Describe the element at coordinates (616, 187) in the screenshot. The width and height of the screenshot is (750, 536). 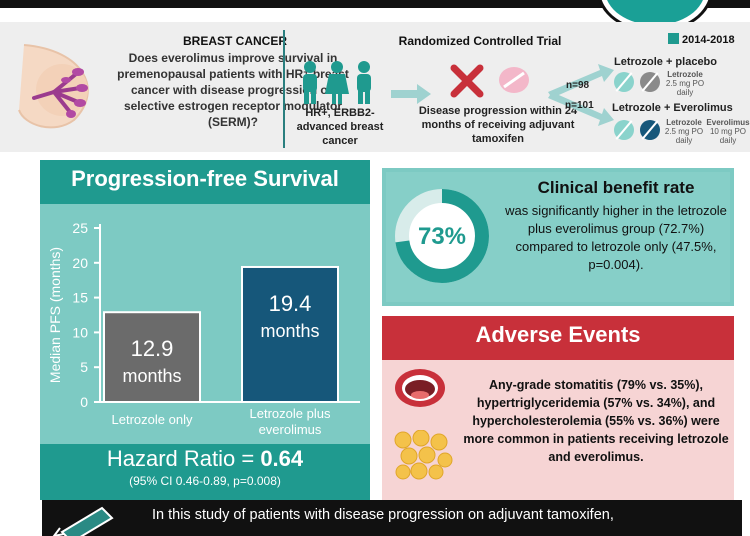
I see `cbr-title: Clinical benefit rate` at that location.